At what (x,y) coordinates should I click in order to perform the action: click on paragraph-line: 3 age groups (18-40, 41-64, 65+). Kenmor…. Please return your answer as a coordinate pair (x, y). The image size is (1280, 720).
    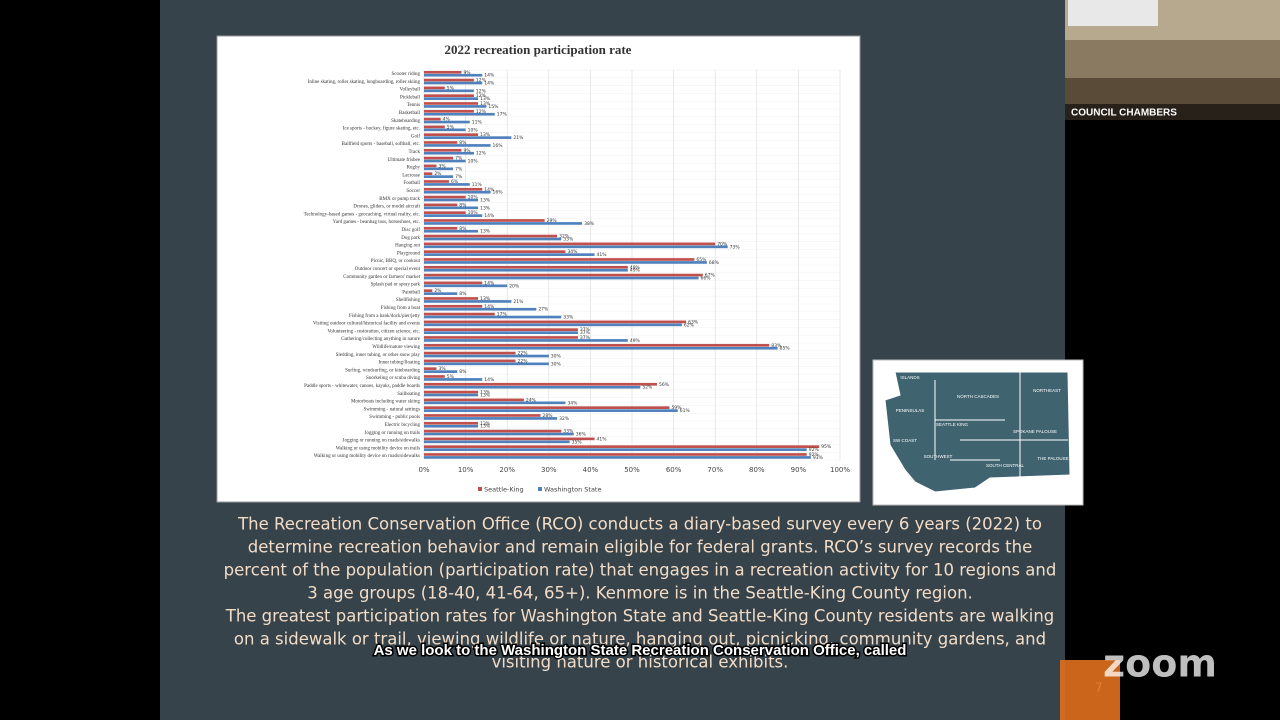
    Looking at the image, I should click on (640, 593).